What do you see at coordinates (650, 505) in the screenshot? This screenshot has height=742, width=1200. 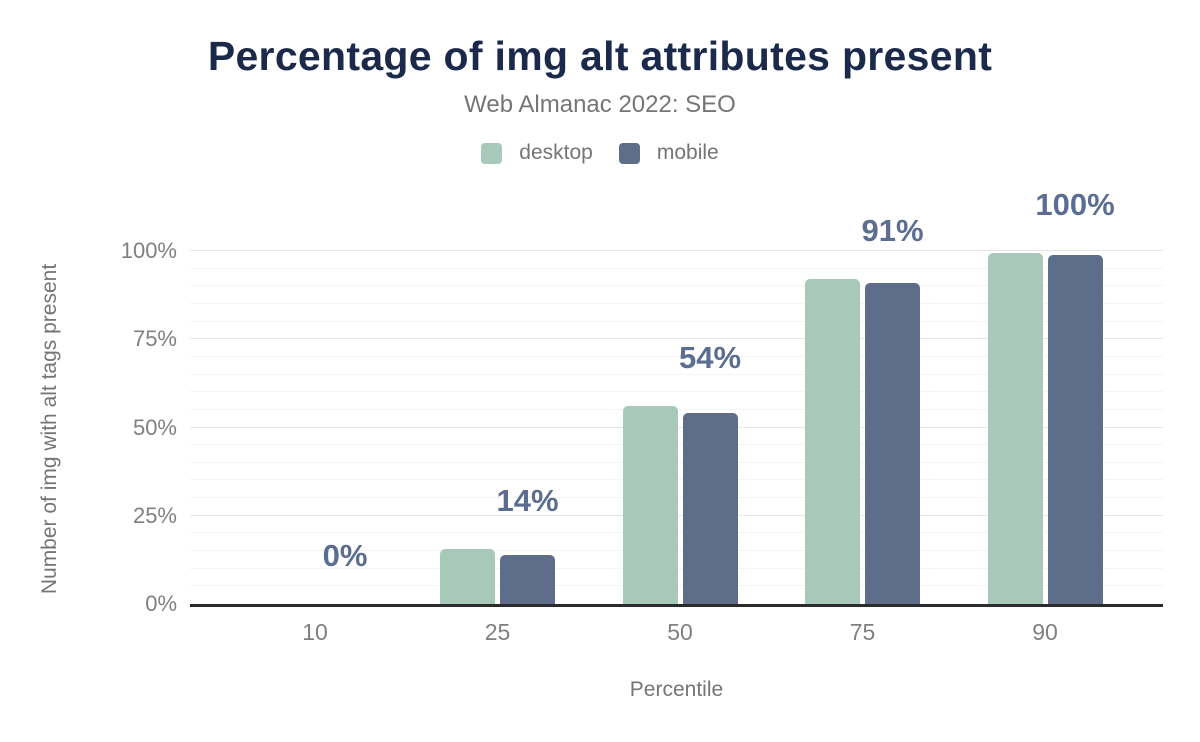 I see `bar-desktop-p50` at bounding box center [650, 505].